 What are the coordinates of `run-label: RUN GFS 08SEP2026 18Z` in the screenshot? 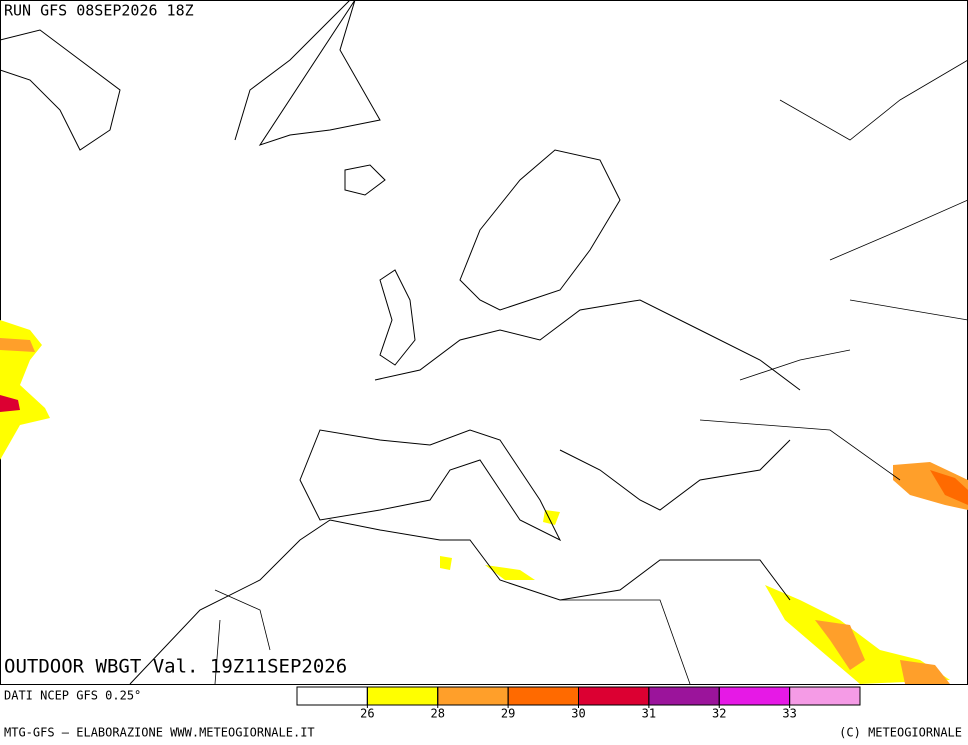 It's located at (99, 11).